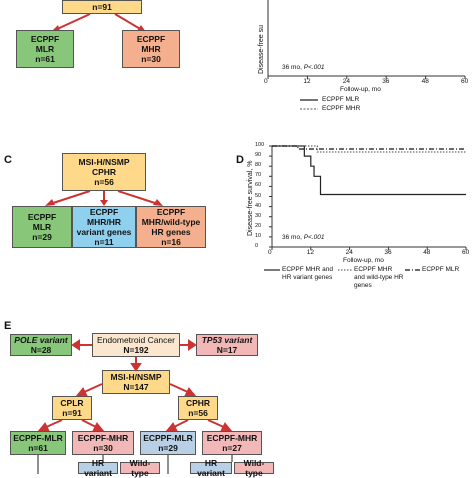  What do you see at coordinates (136, 377) in the screenshot?
I see `panel-e-msi-l1: MSI-H/NSMP` at bounding box center [136, 377].